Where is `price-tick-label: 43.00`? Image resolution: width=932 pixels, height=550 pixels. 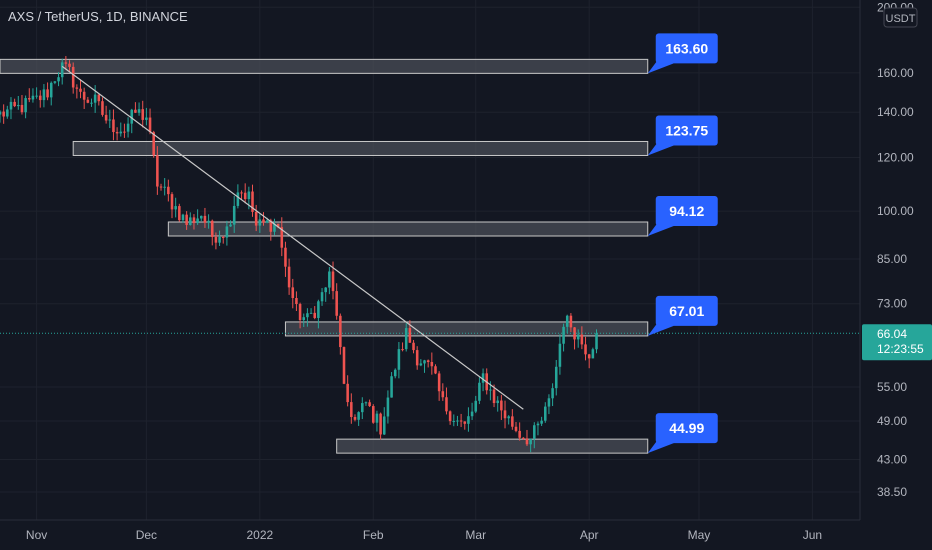 price-tick-label: 43.00 is located at coordinates (892, 459).